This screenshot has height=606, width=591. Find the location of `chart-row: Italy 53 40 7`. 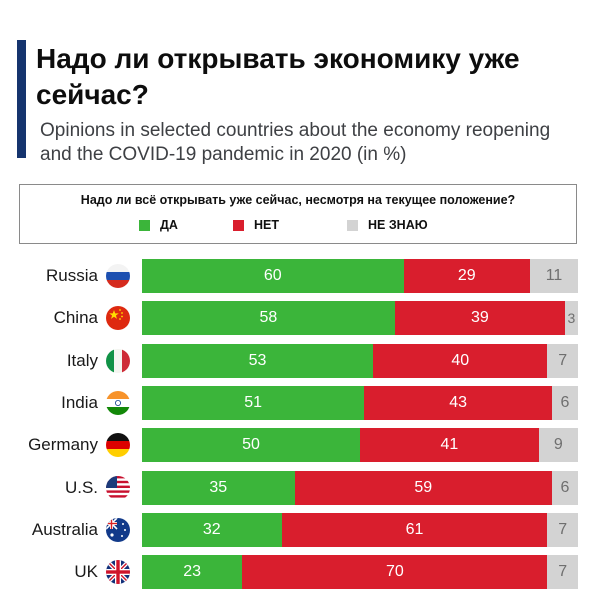

chart-row: Italy 53 40 7 is located at coordinates (295, 361).